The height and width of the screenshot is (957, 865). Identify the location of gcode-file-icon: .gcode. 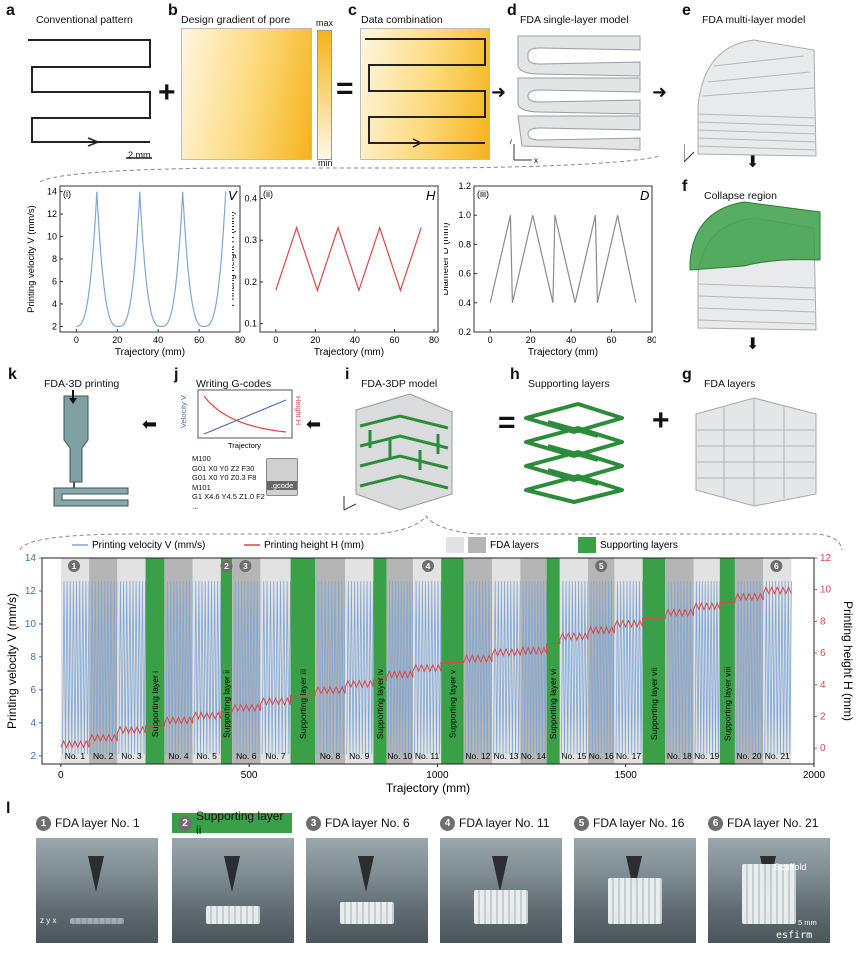
(282, 477).